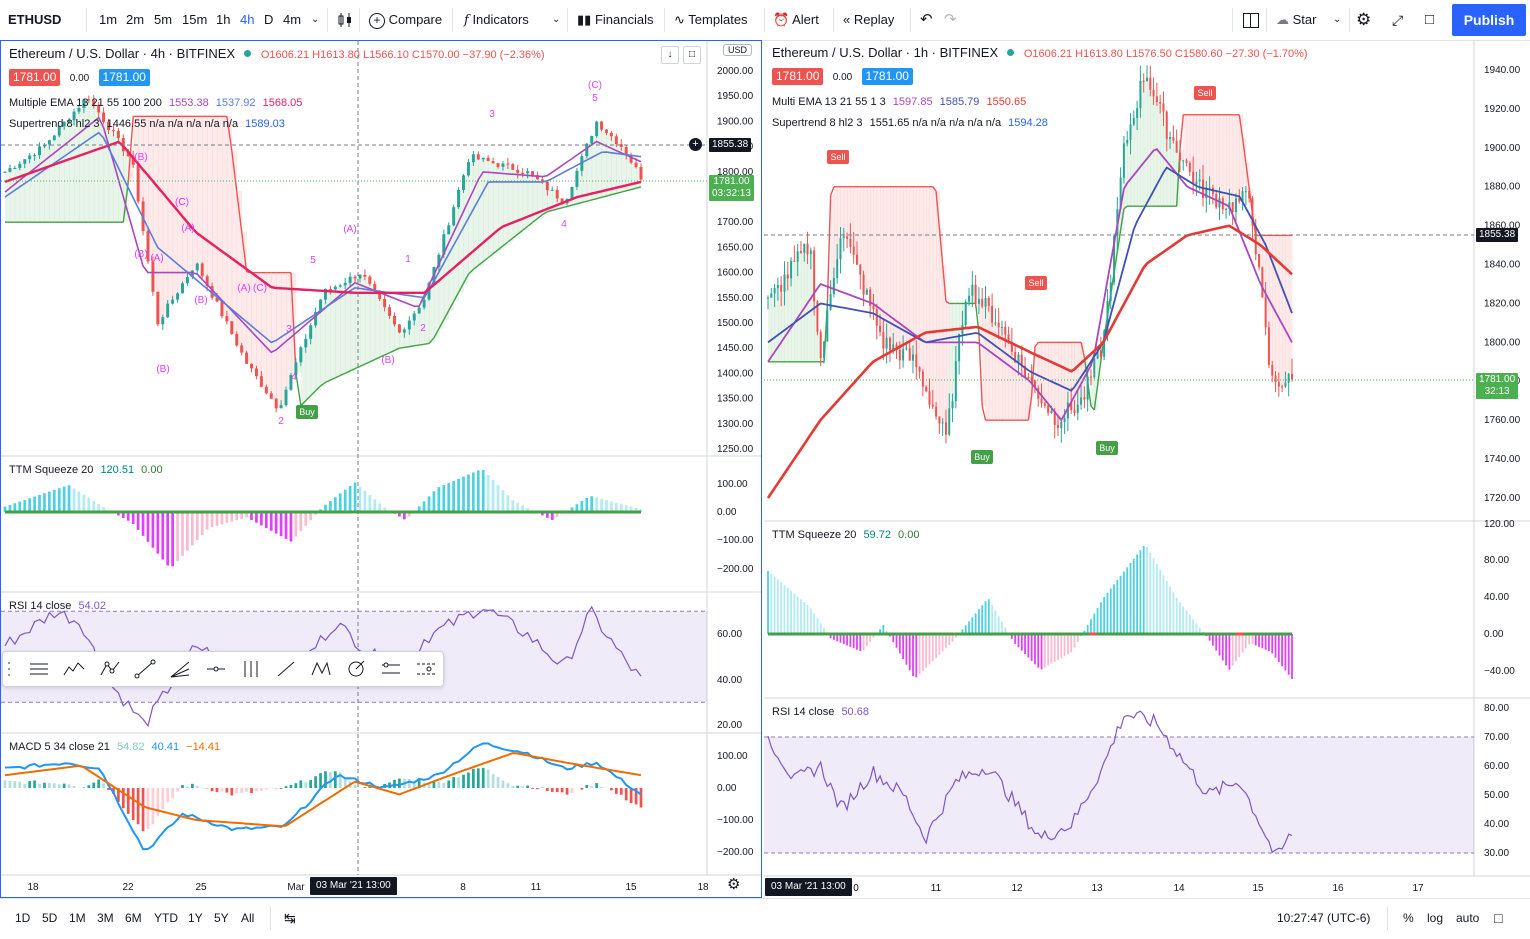  I want to click on chart-settings-gear-icon: ⚙, so click(733, 884).